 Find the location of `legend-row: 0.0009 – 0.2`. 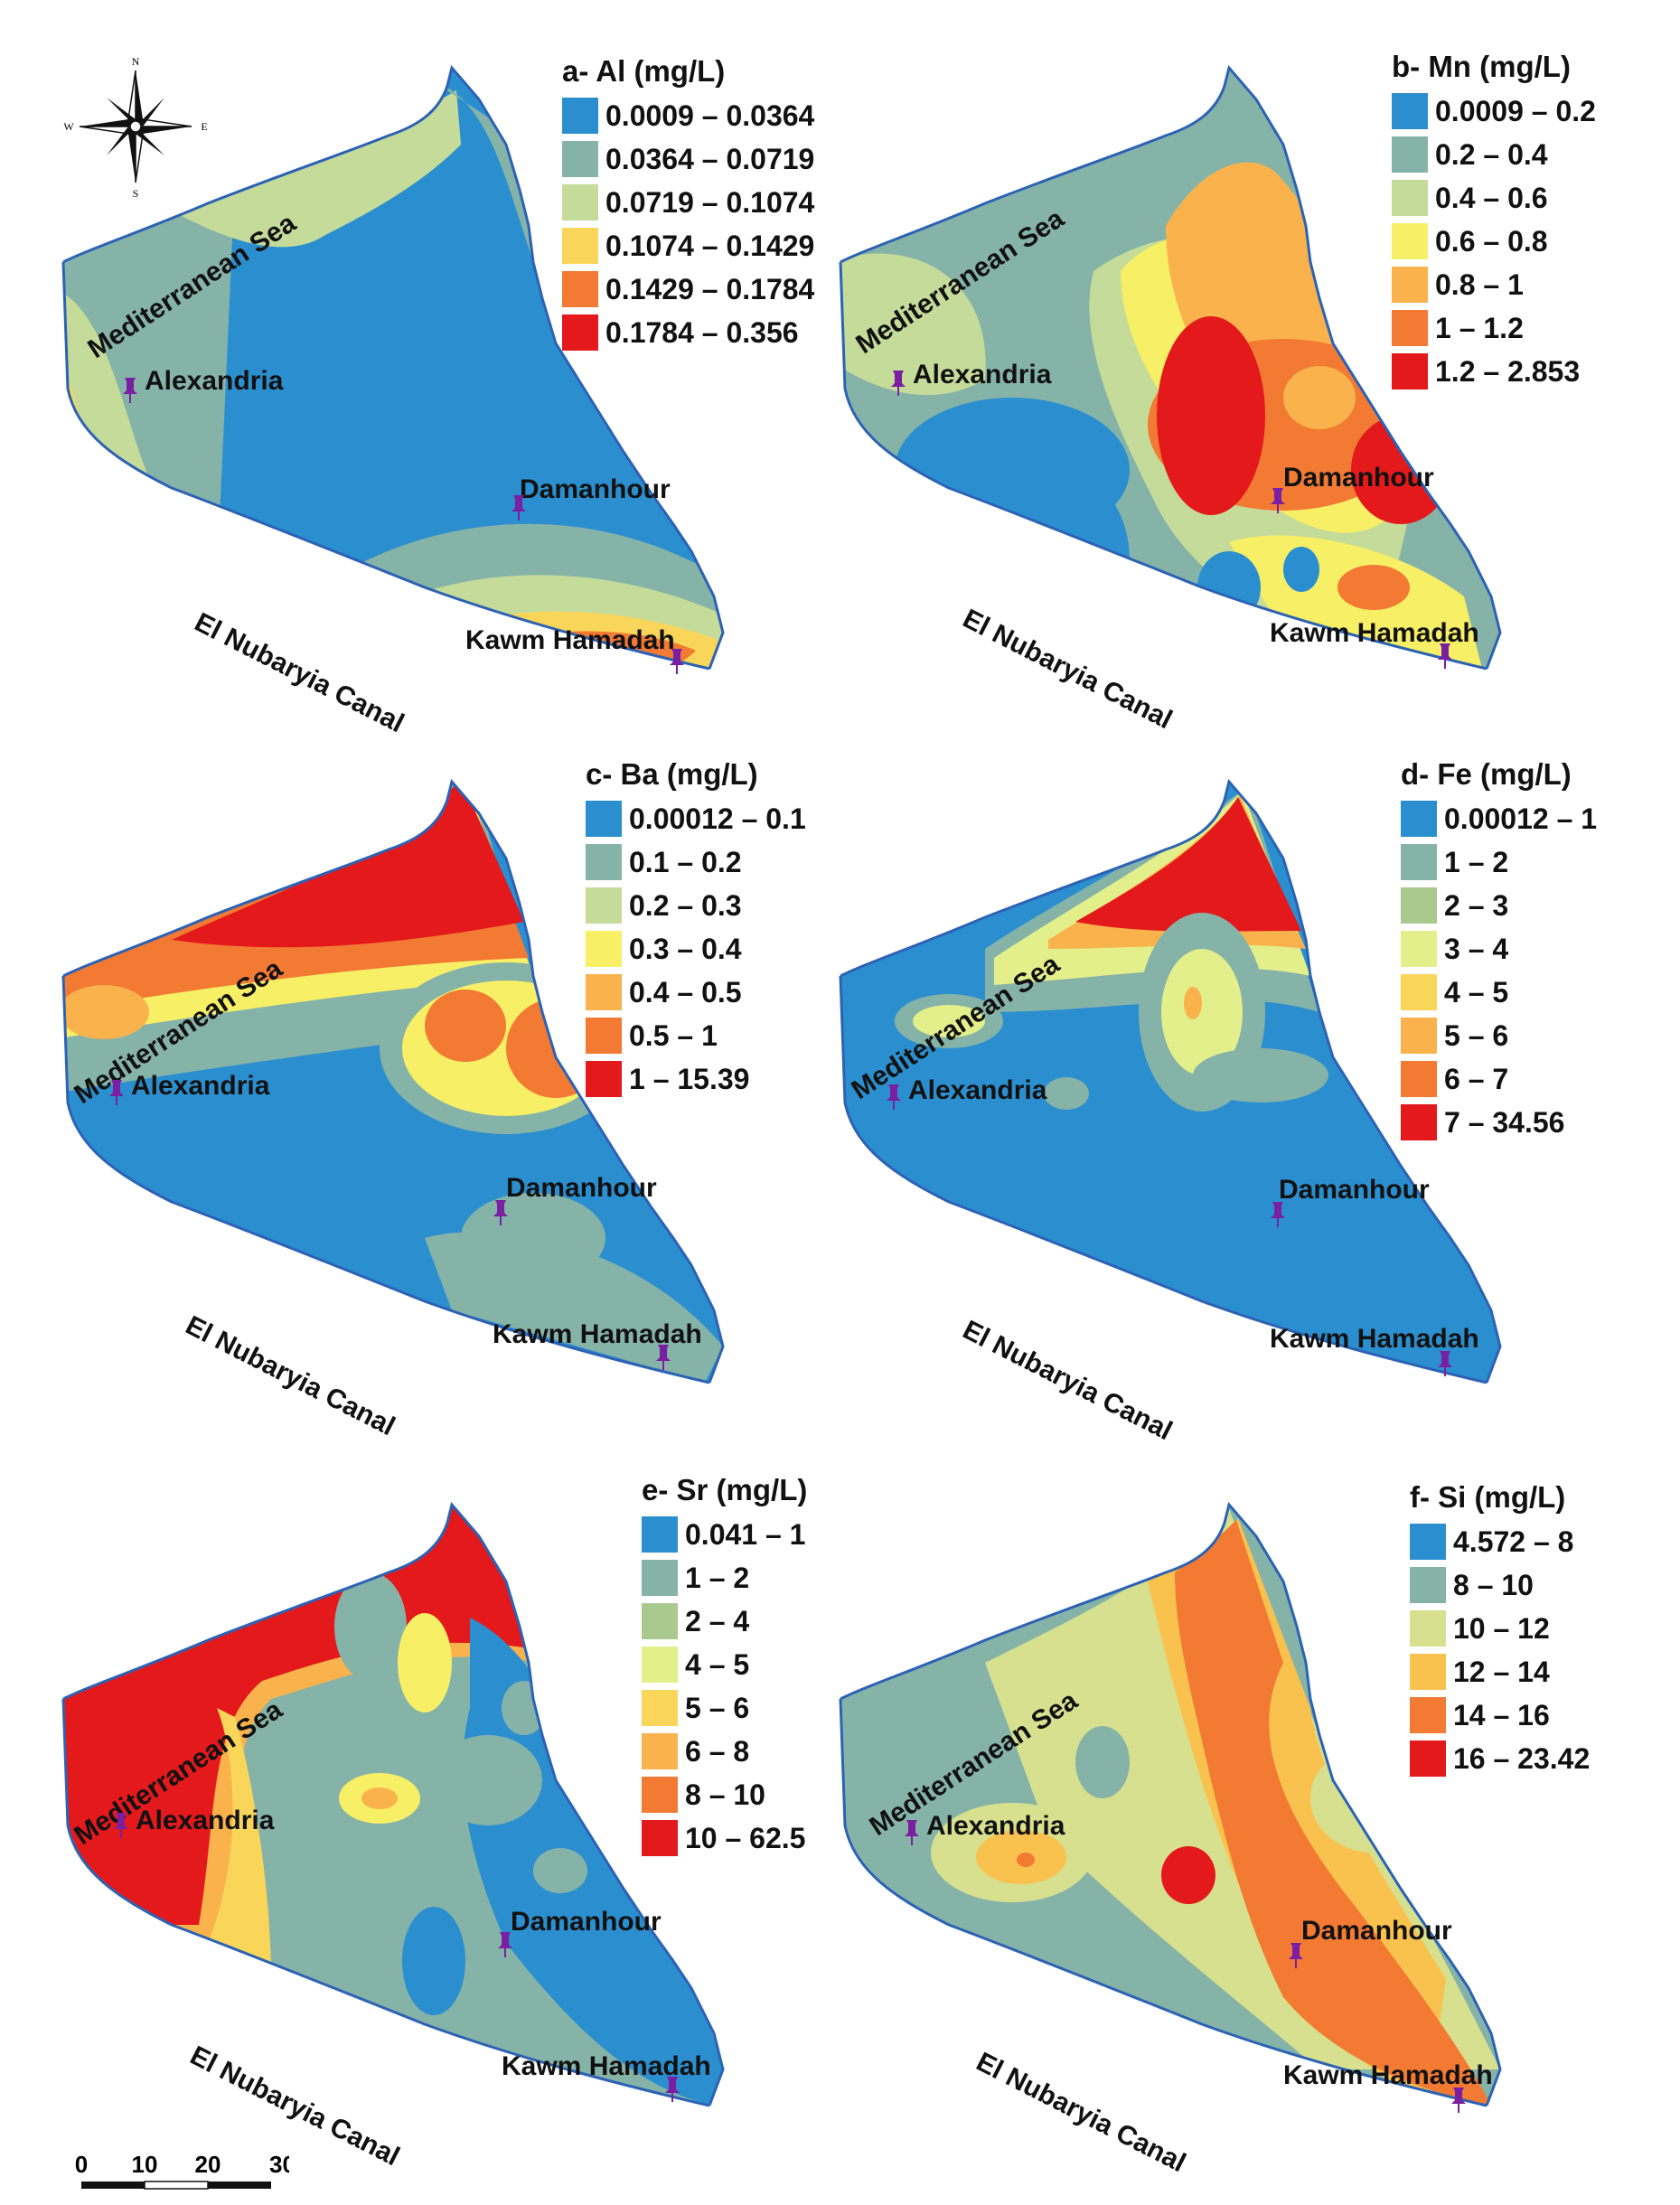

legend-row: 0.0009 – 0.2 is located at coordinates (1494, 111).